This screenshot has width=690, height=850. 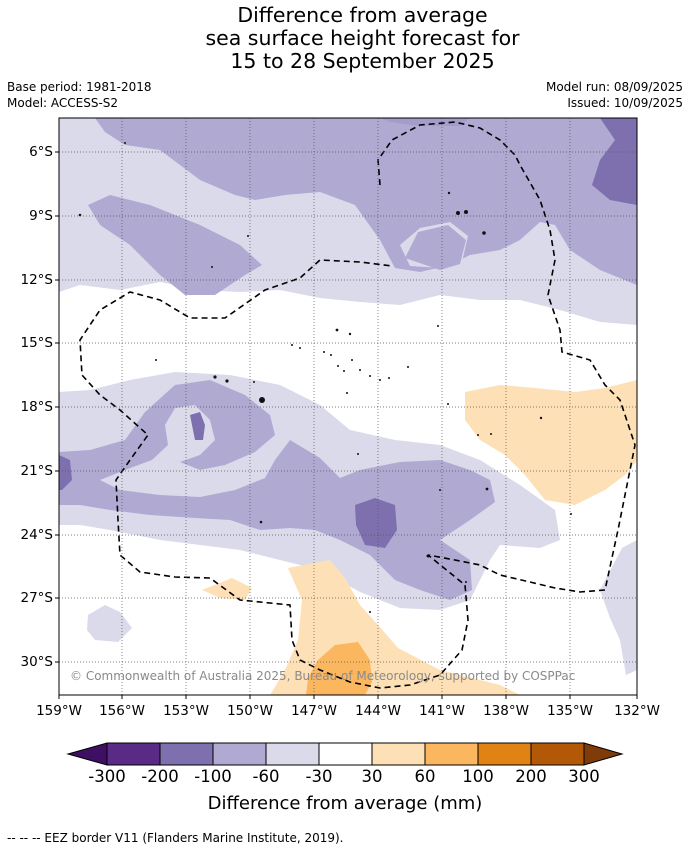 I want to click on base-period: Base period: 1981-2018, so click(x=79, y=87).